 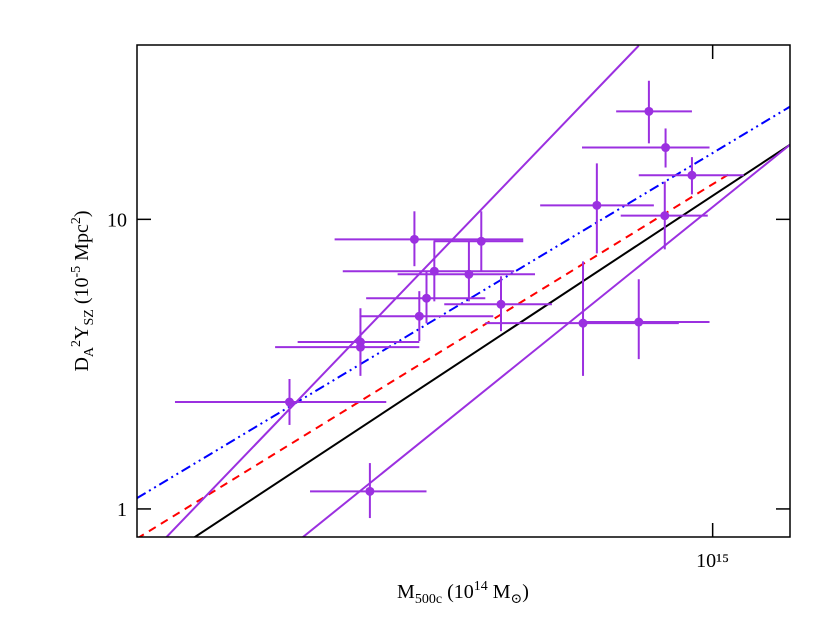 What do you see at coordinates (463, 593) in the screenshot?
I see `x-axis-label: M500c (1014 M⊙)` at bounding box center [463, 593].